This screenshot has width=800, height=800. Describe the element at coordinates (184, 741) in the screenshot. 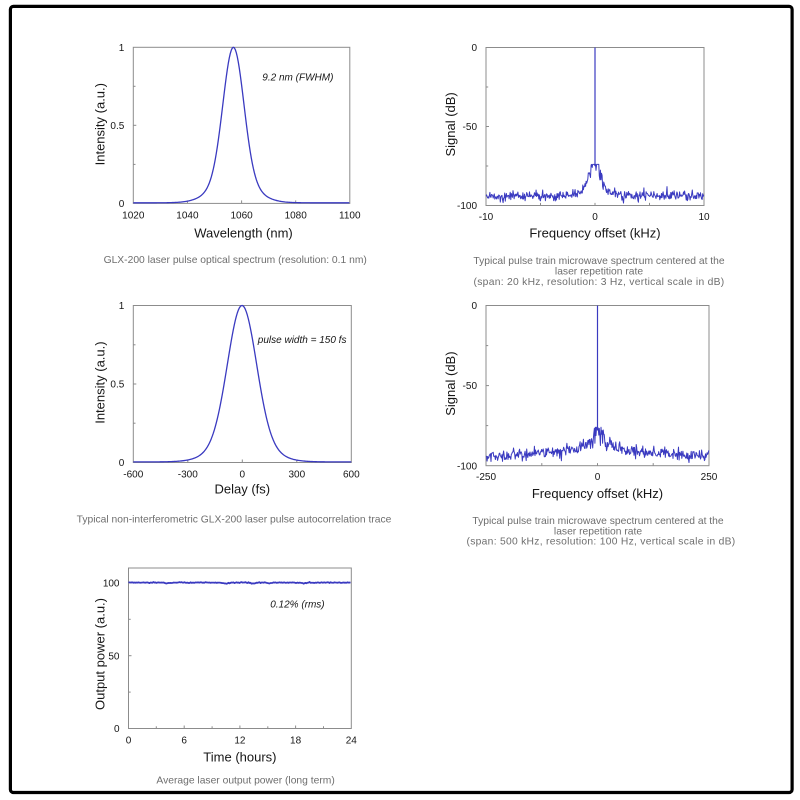

I see `svg-text: 6` at that location.